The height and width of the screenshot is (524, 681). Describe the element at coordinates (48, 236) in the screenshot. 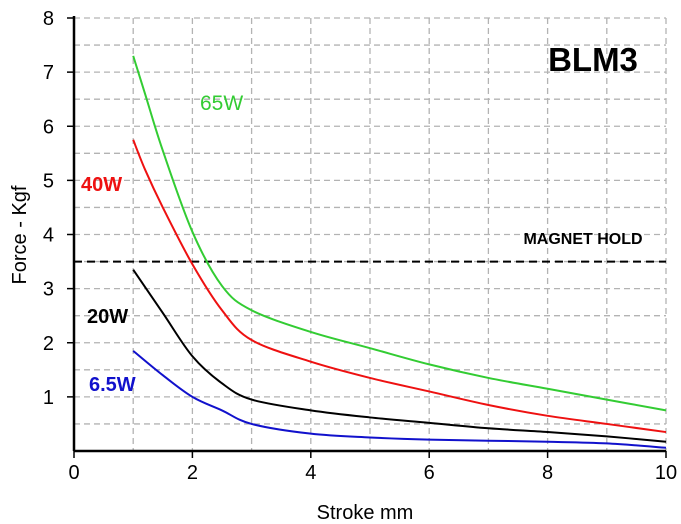

I see `y-tick-label: 4` at that location.